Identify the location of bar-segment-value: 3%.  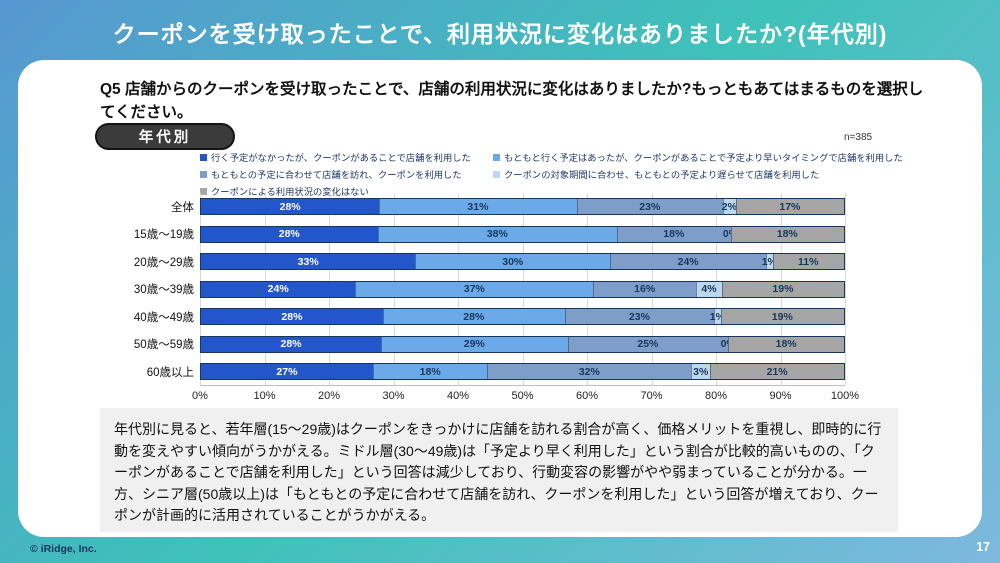
(701, 371).